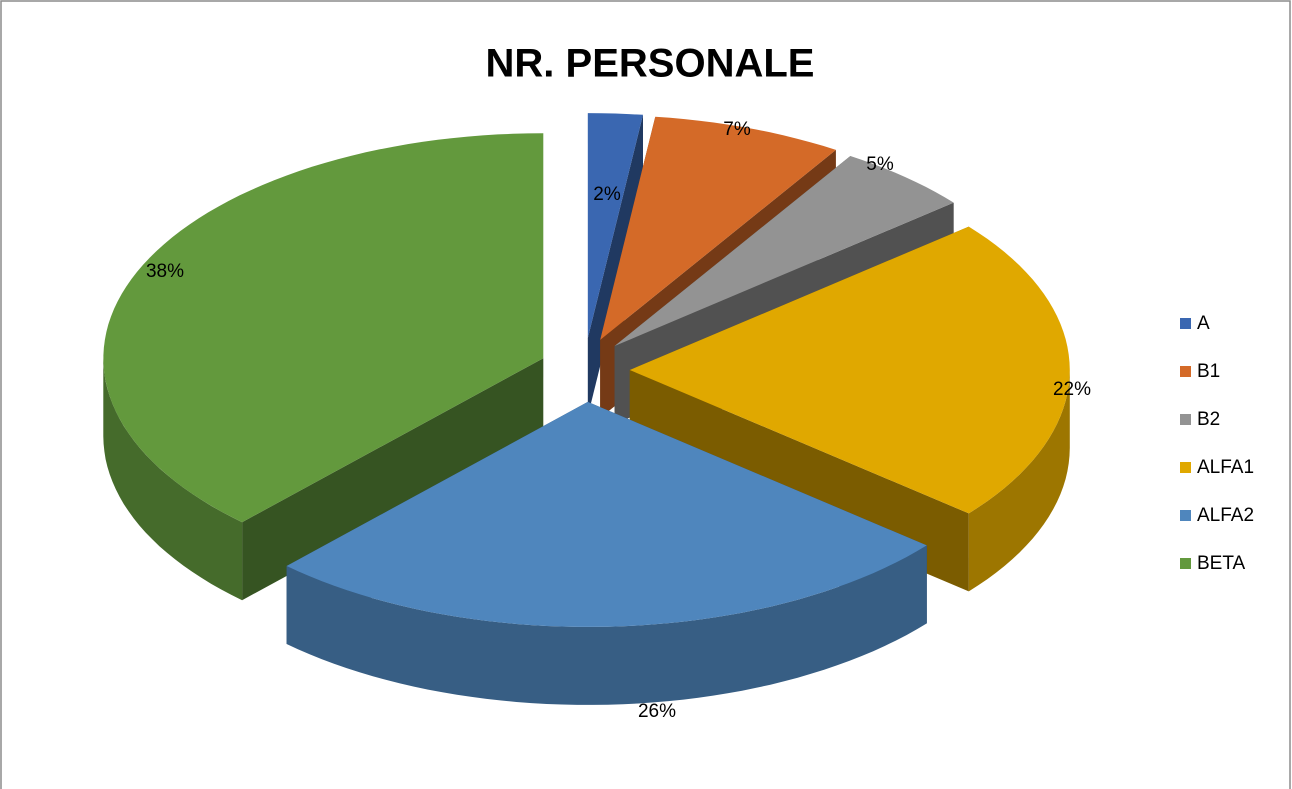 The image size is (1292, 789). What do you see at coordinates (1208, 419) in the screenshot?
I see `legend-label: B2` at bounding box center [1208, 419].